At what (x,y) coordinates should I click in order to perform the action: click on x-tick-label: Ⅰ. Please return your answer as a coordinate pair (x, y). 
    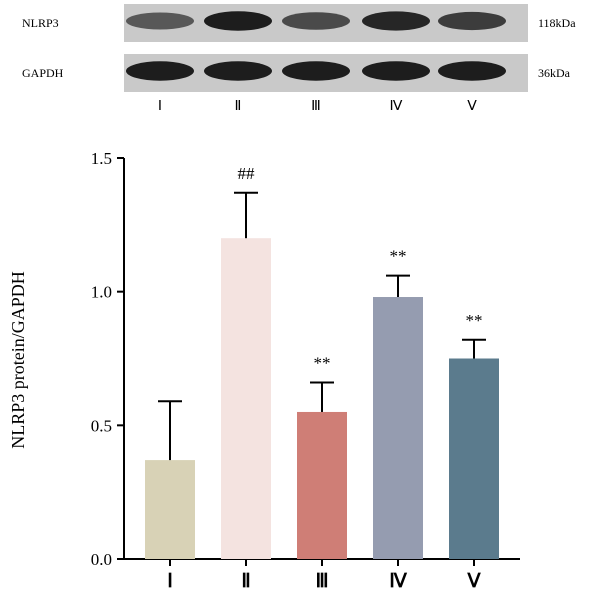
    Looking at the image, I should click on (170, 581).